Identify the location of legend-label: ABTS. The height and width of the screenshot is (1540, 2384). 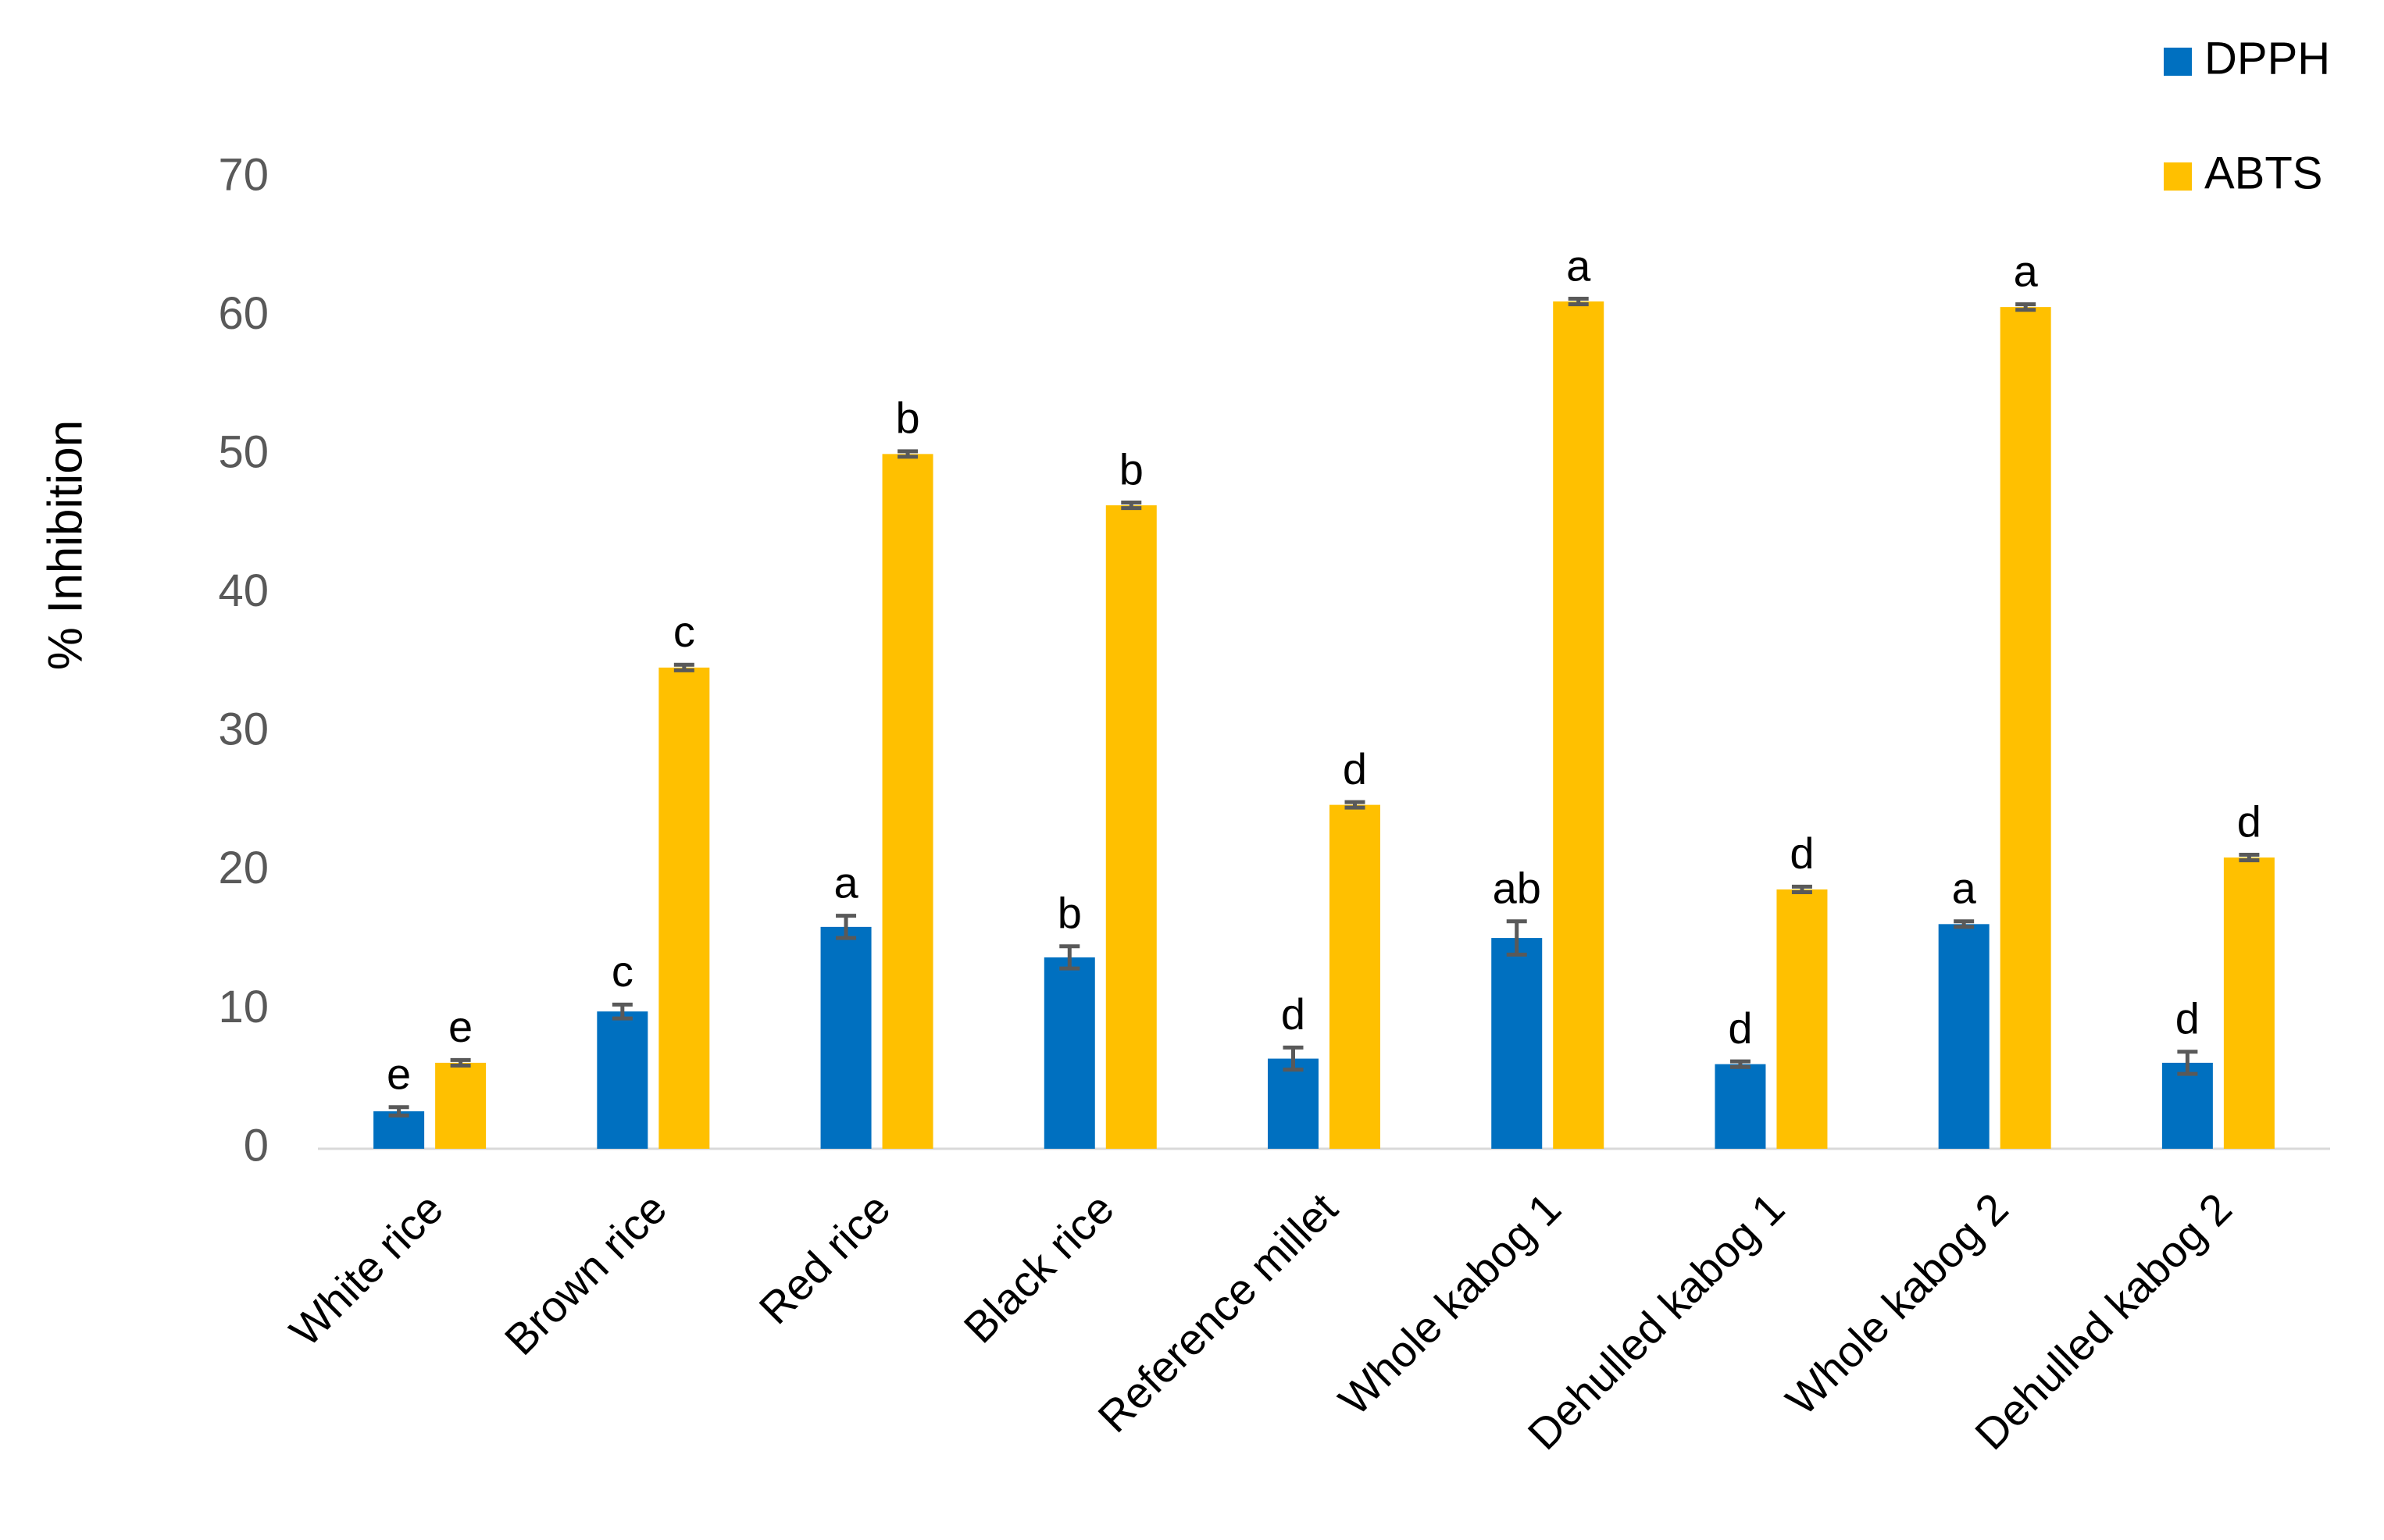
(2263, 173).